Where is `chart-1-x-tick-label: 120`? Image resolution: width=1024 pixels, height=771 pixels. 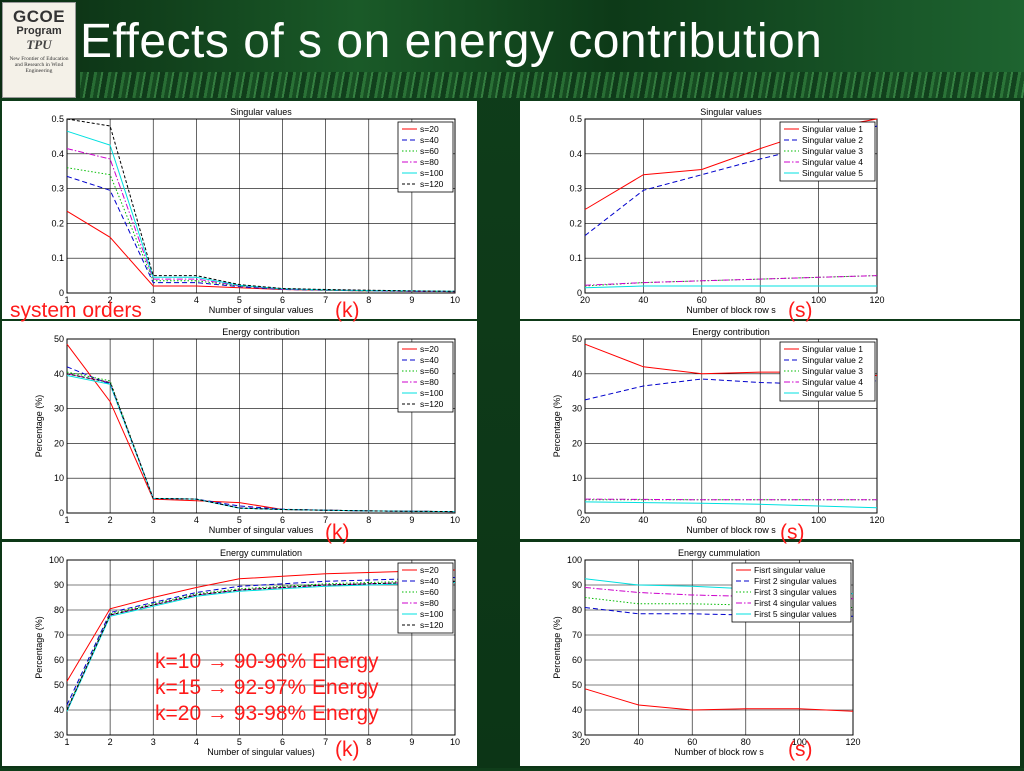
chart-1-x-tick-label: 120 is located at coordinates (876, 300).